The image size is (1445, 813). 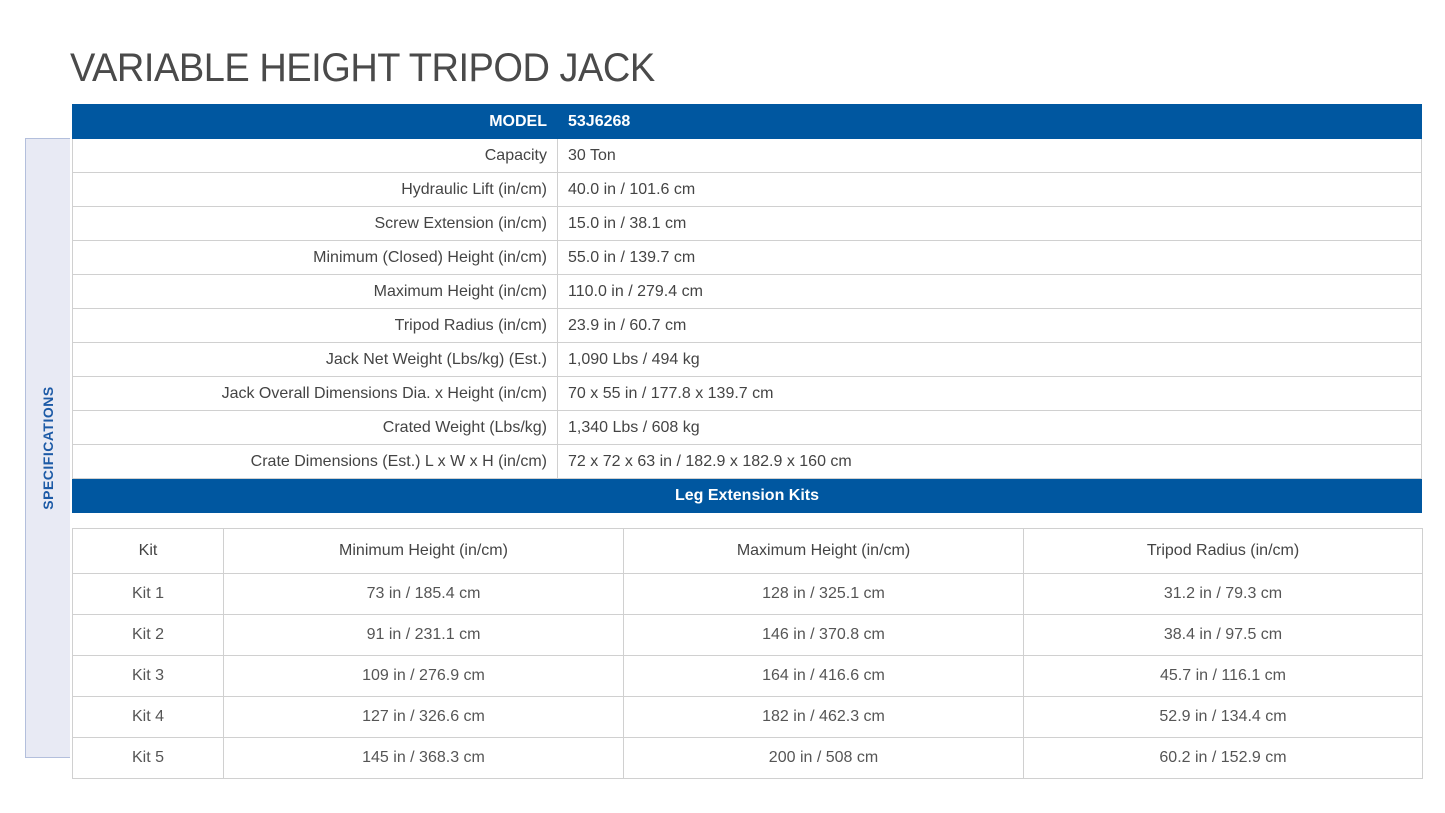 What do you see at coordinates (823, 635) in the screenshot?
I see `kit-cell: 146 in / 370.8 cm` at bounding box center [823, 635].